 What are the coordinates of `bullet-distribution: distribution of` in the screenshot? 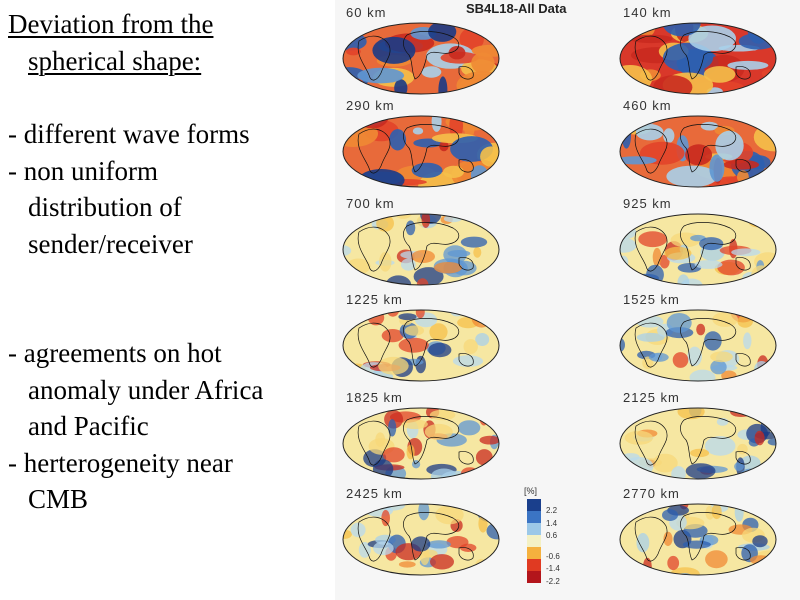 It's located at (105, 207).